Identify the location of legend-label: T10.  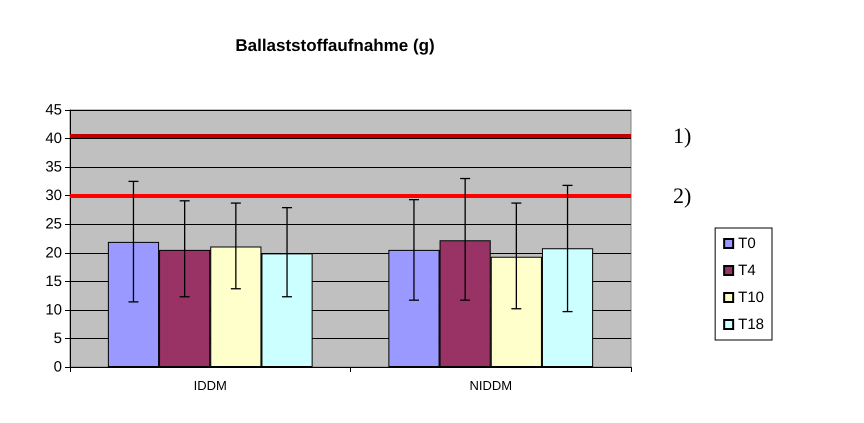
(751, 297).